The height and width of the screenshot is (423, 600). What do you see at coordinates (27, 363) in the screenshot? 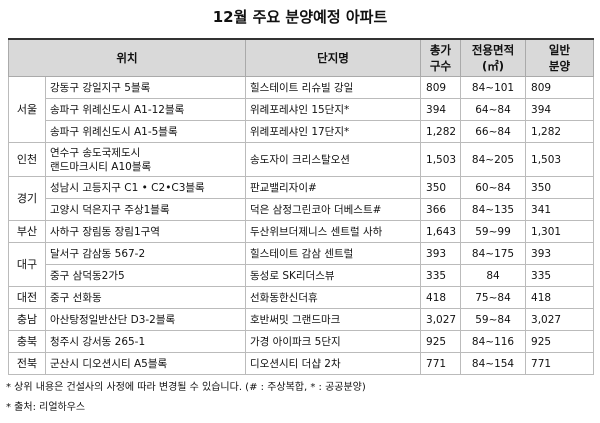
I see `region-cell: 전북` at bounding box center [27, 363].